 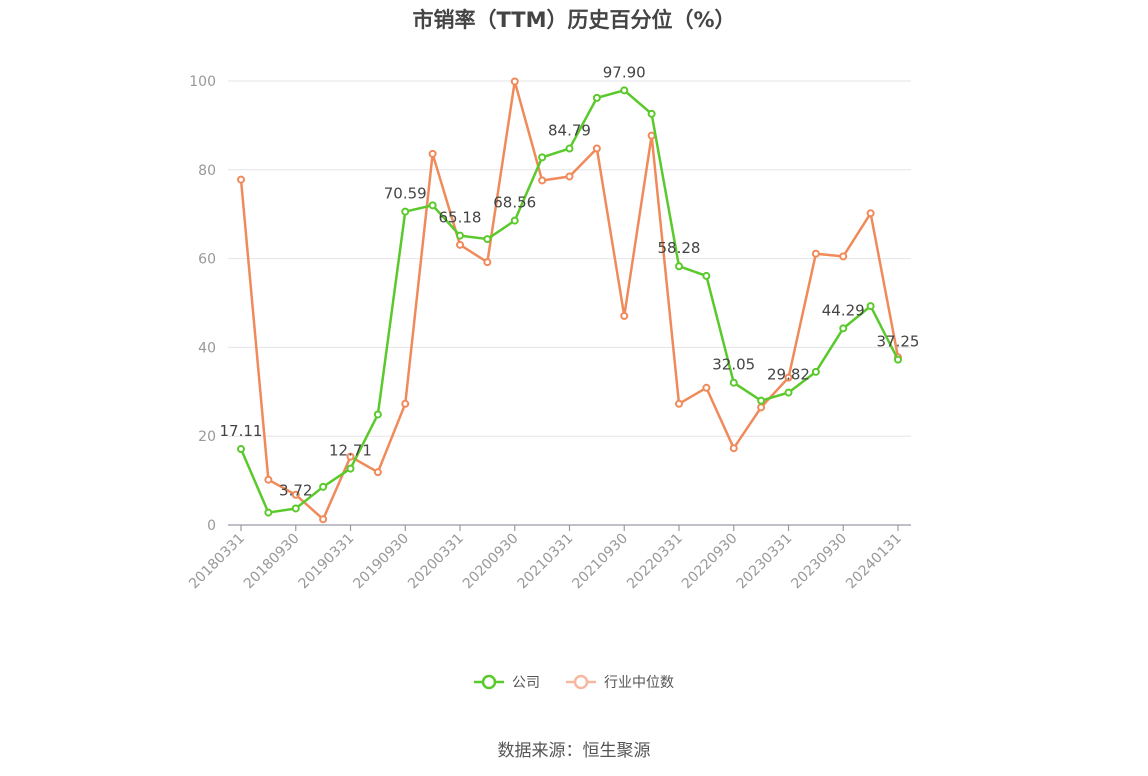 What do you see at coordinates (211, 526) in the screenshot?
I see `y-tick-label: 0` at bounding box center [211, 526].